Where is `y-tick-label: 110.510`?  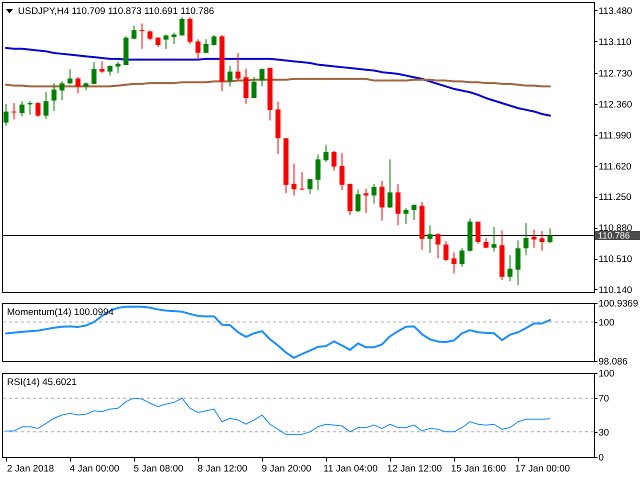
y-tick-label: 110.510 is located at coordinates (615, 260).